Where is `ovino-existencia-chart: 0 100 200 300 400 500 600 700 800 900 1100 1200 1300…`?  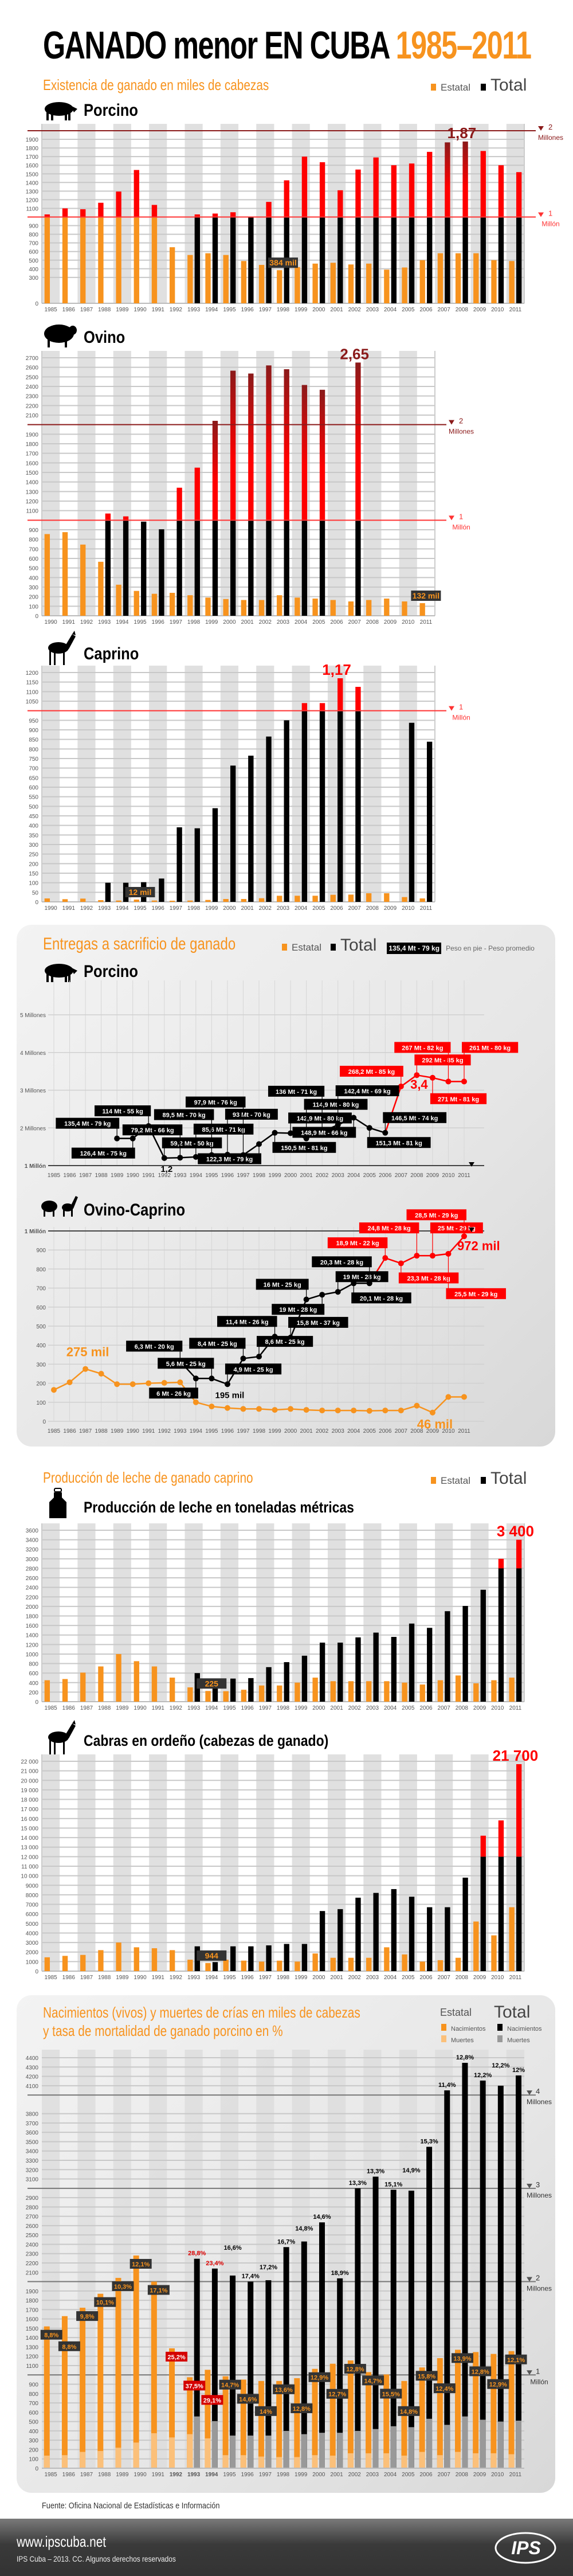
ovino-existencia-chart: 0 100 200 300 400 500 600 700 800 900 1100 1200 1300… is located at coordinates (250, 485).